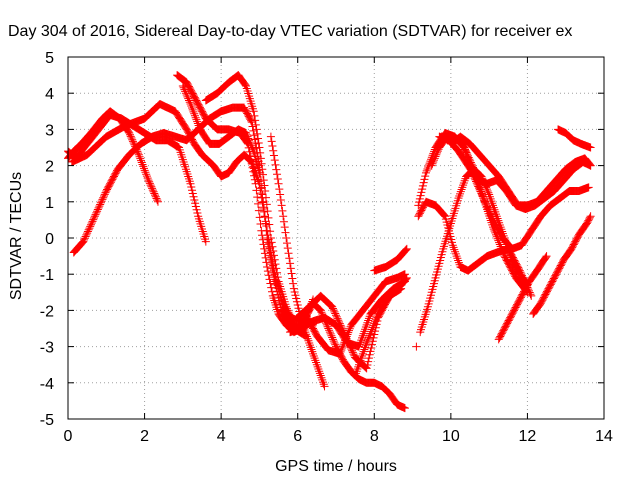  I want to click on y-tick-label: 3, so click(49, 130).